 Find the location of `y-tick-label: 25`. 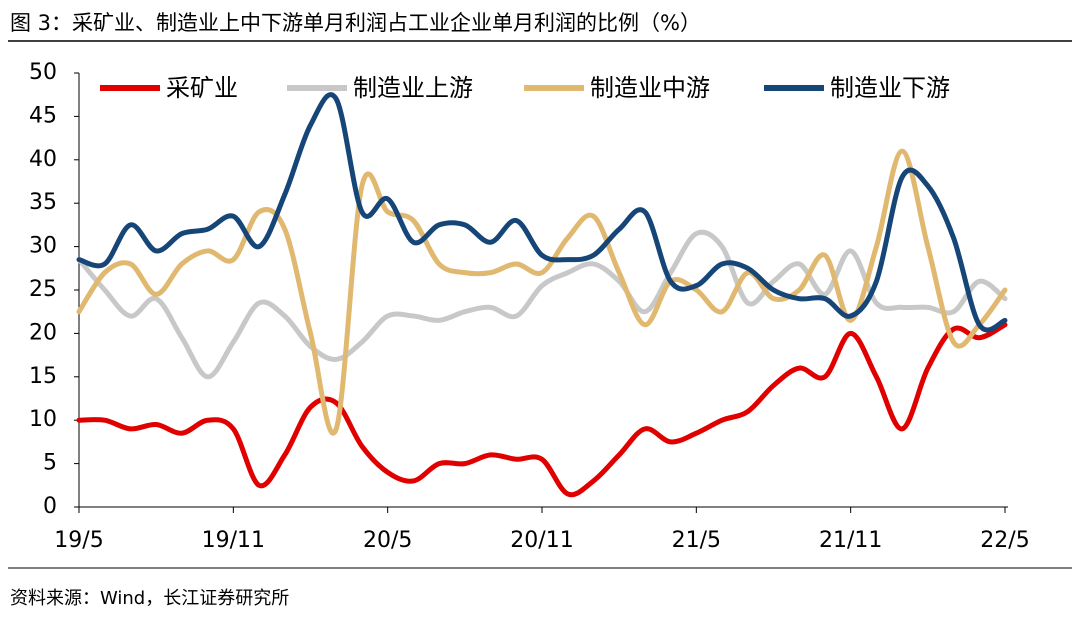

y-tick-label: 25 is located at coordinates (43, 289).